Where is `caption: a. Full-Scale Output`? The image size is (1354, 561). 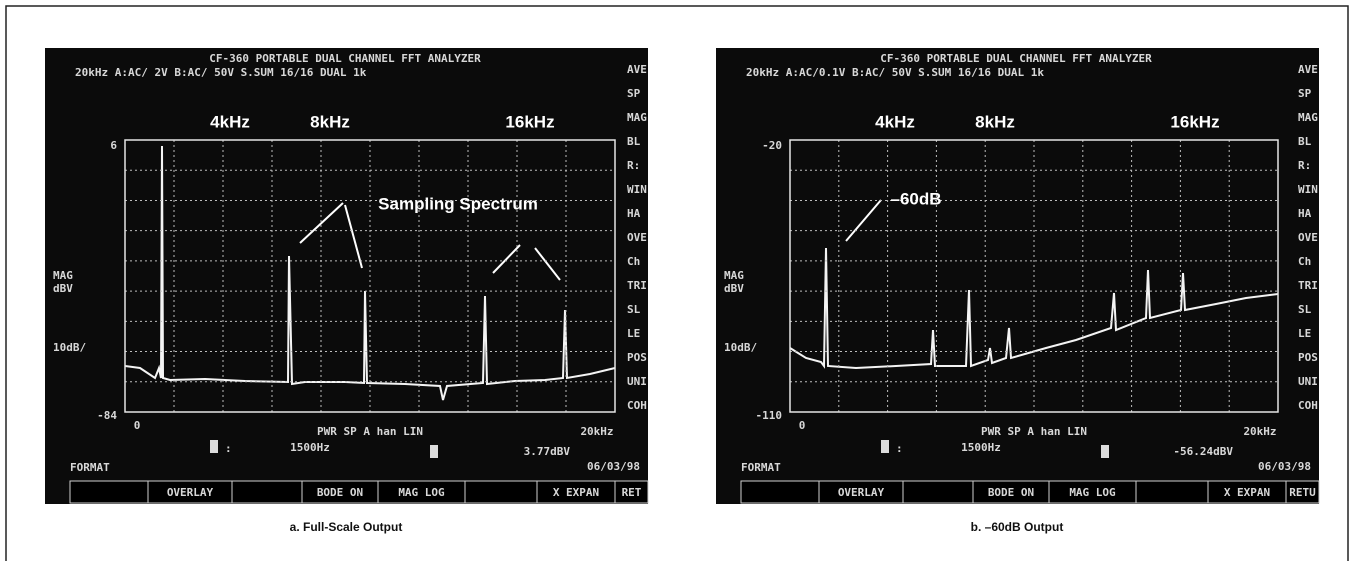 caption: a. Full-Scale Output is located at coordinates (346, 527).